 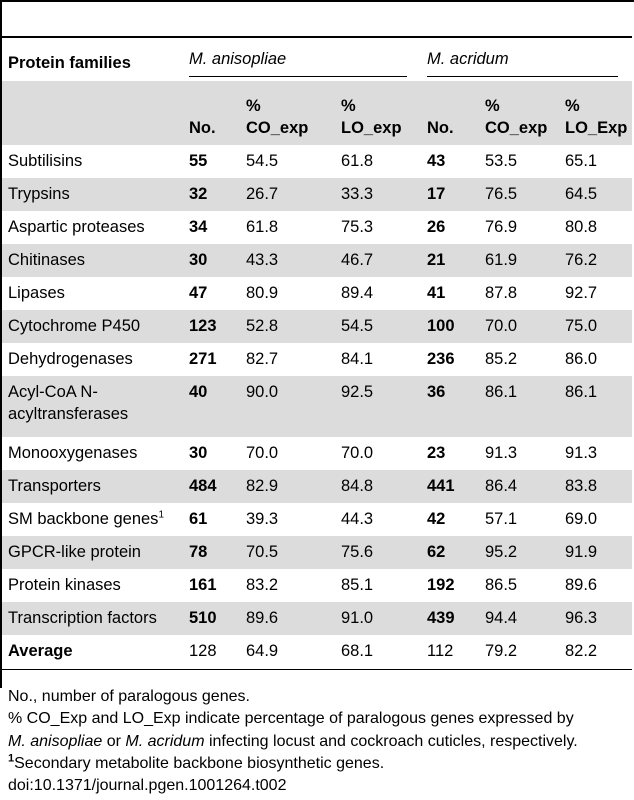 I want to click on cell-a-lo: 84.8, so click(x=378, y=486).